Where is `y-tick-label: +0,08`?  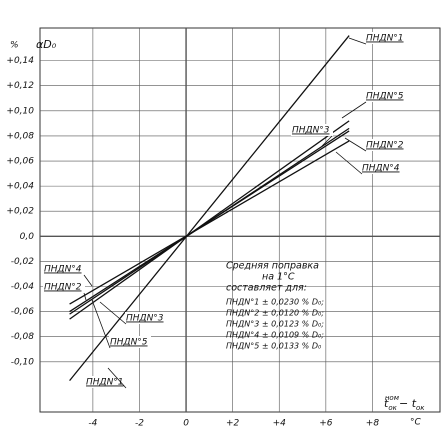
y-tick-label: +0,08 is located at coordinates (20, 136).